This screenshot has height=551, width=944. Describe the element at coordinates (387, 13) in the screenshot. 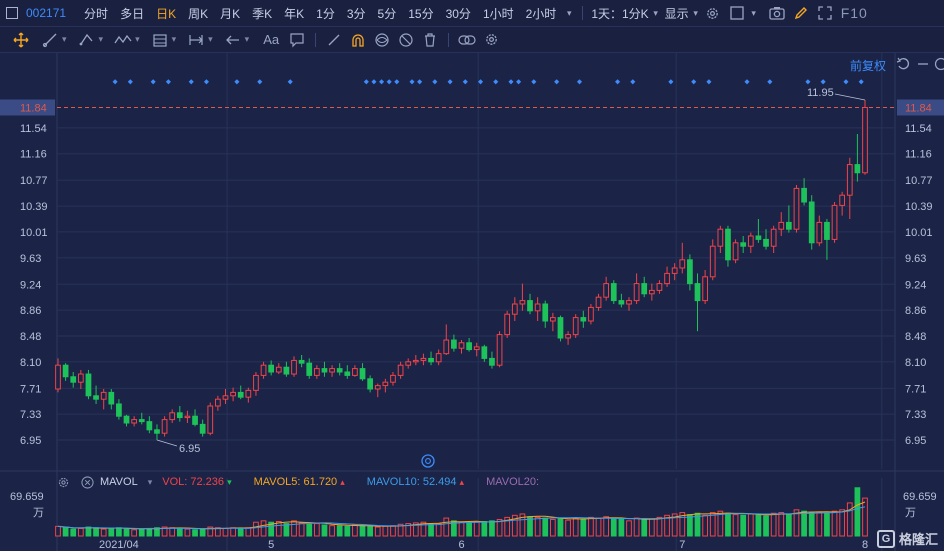

I see `tab-period-9: 5分` at that location.